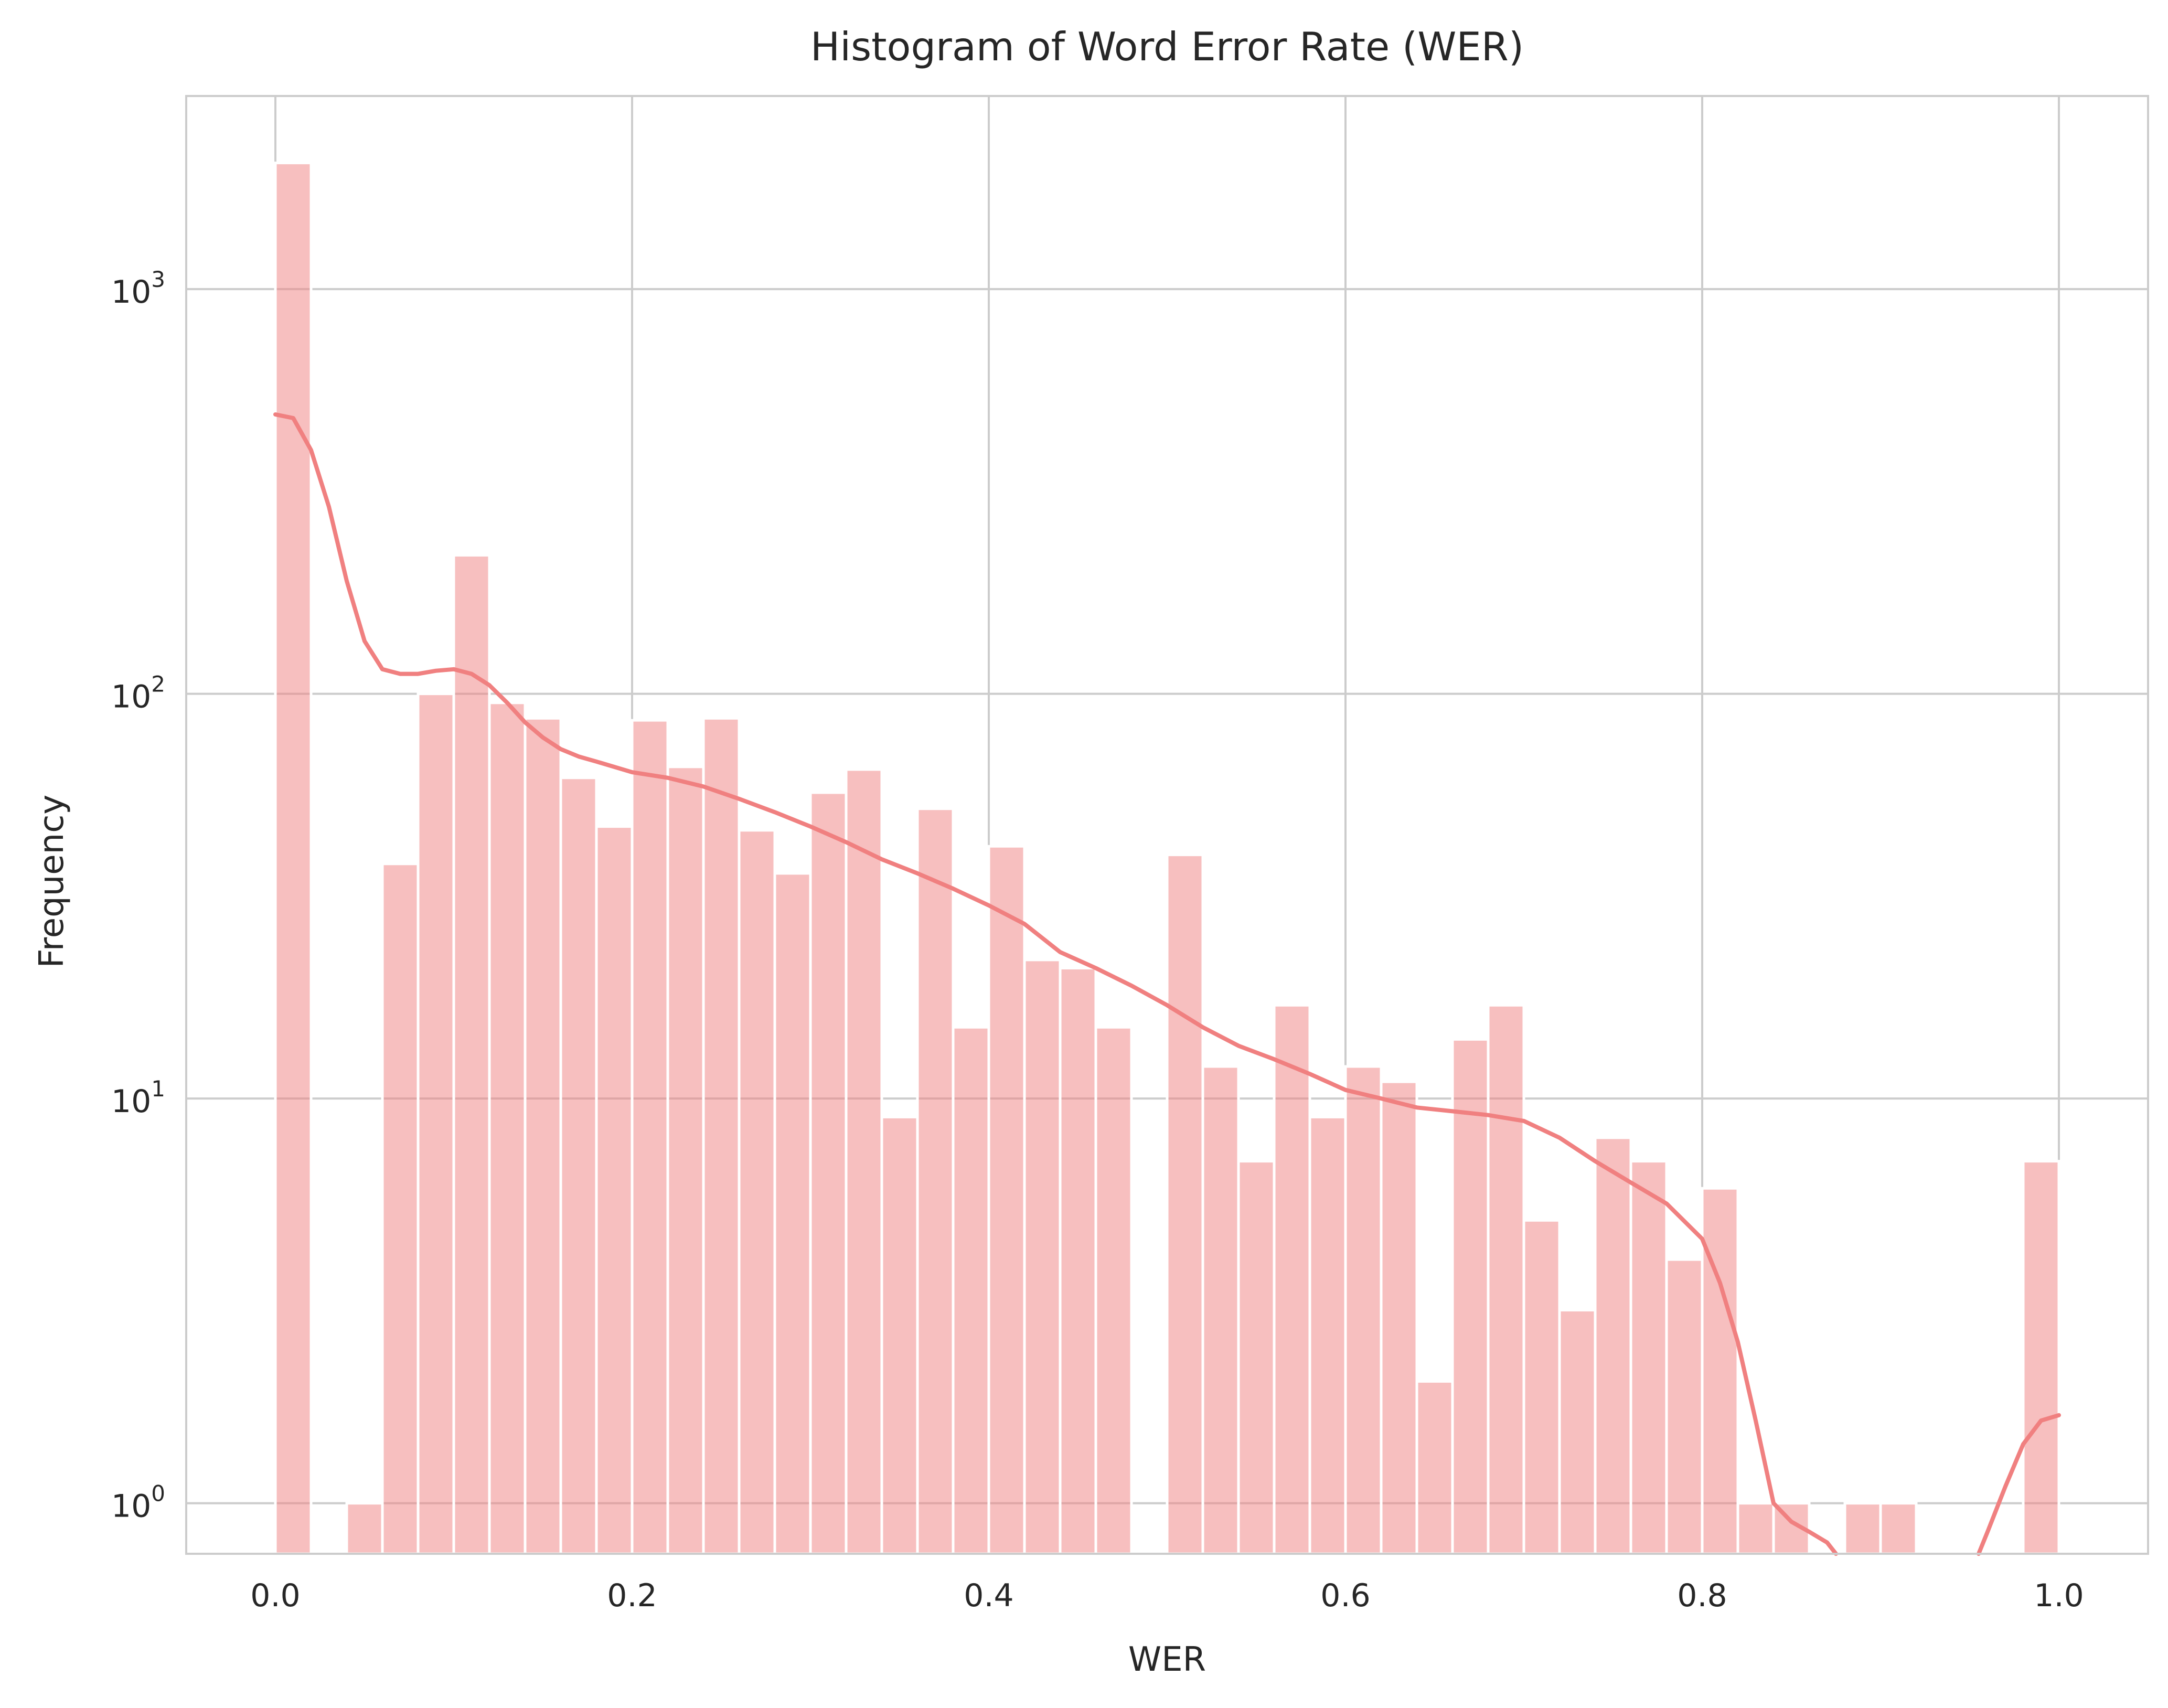  Describe the element at coordinates (1702, 1595) in the screenshot. I see `x-tick-label: 0.8` at that location.